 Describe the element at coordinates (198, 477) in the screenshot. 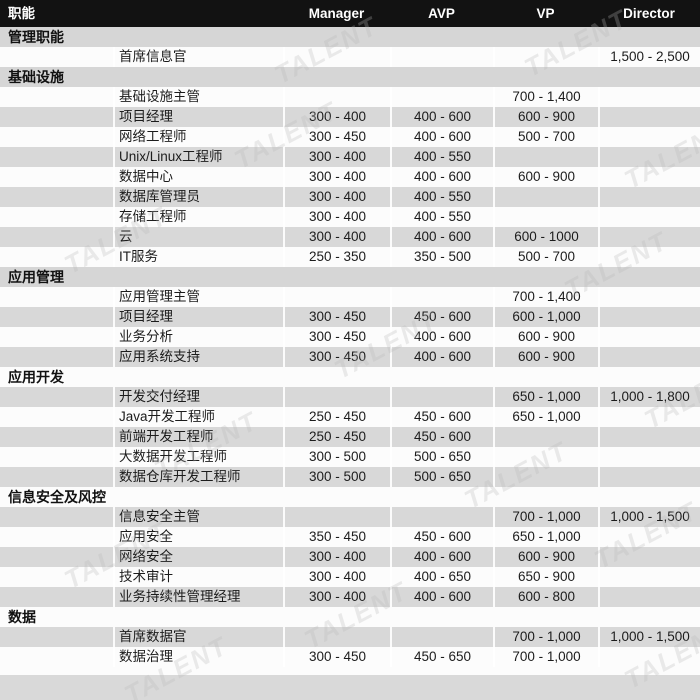

I see `role-cell: 数据仓库开发工程师` at that location.